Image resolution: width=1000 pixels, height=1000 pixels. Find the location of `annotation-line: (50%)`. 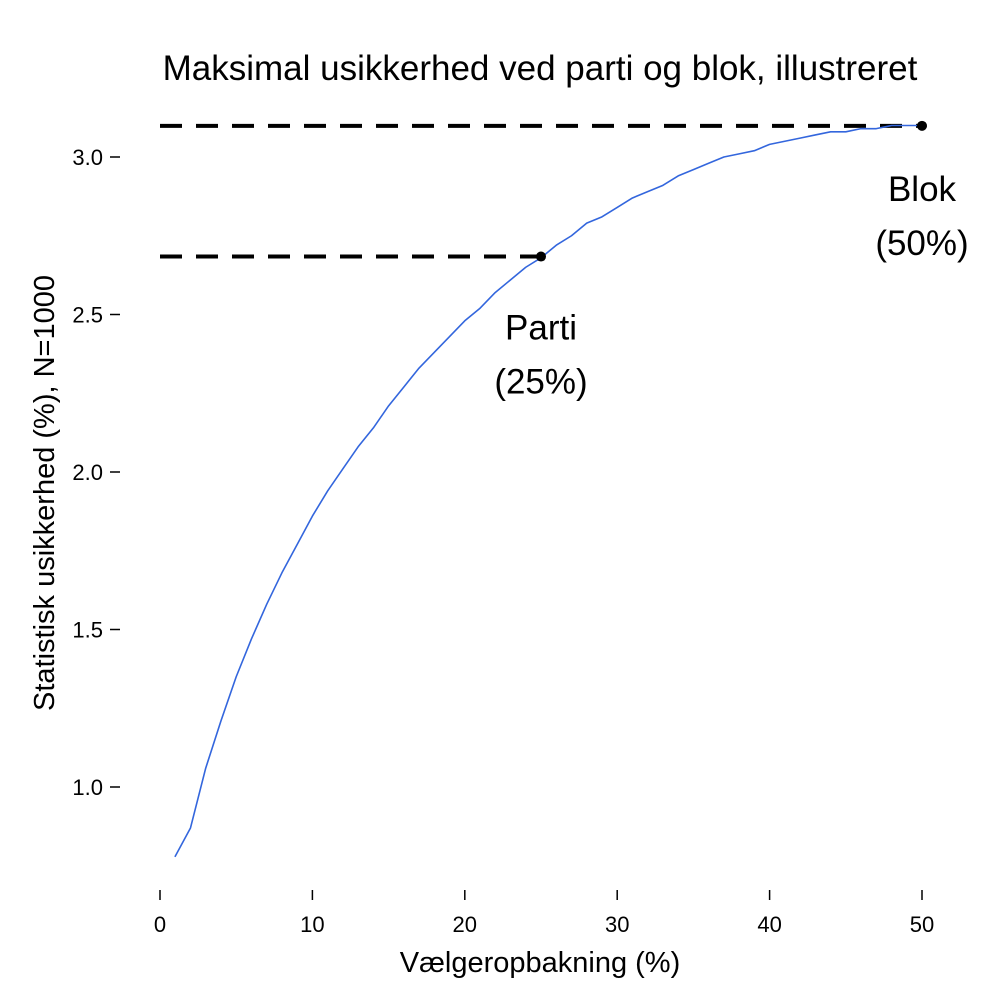

annotation-line: (50%) is located at coordinates (921, 243).